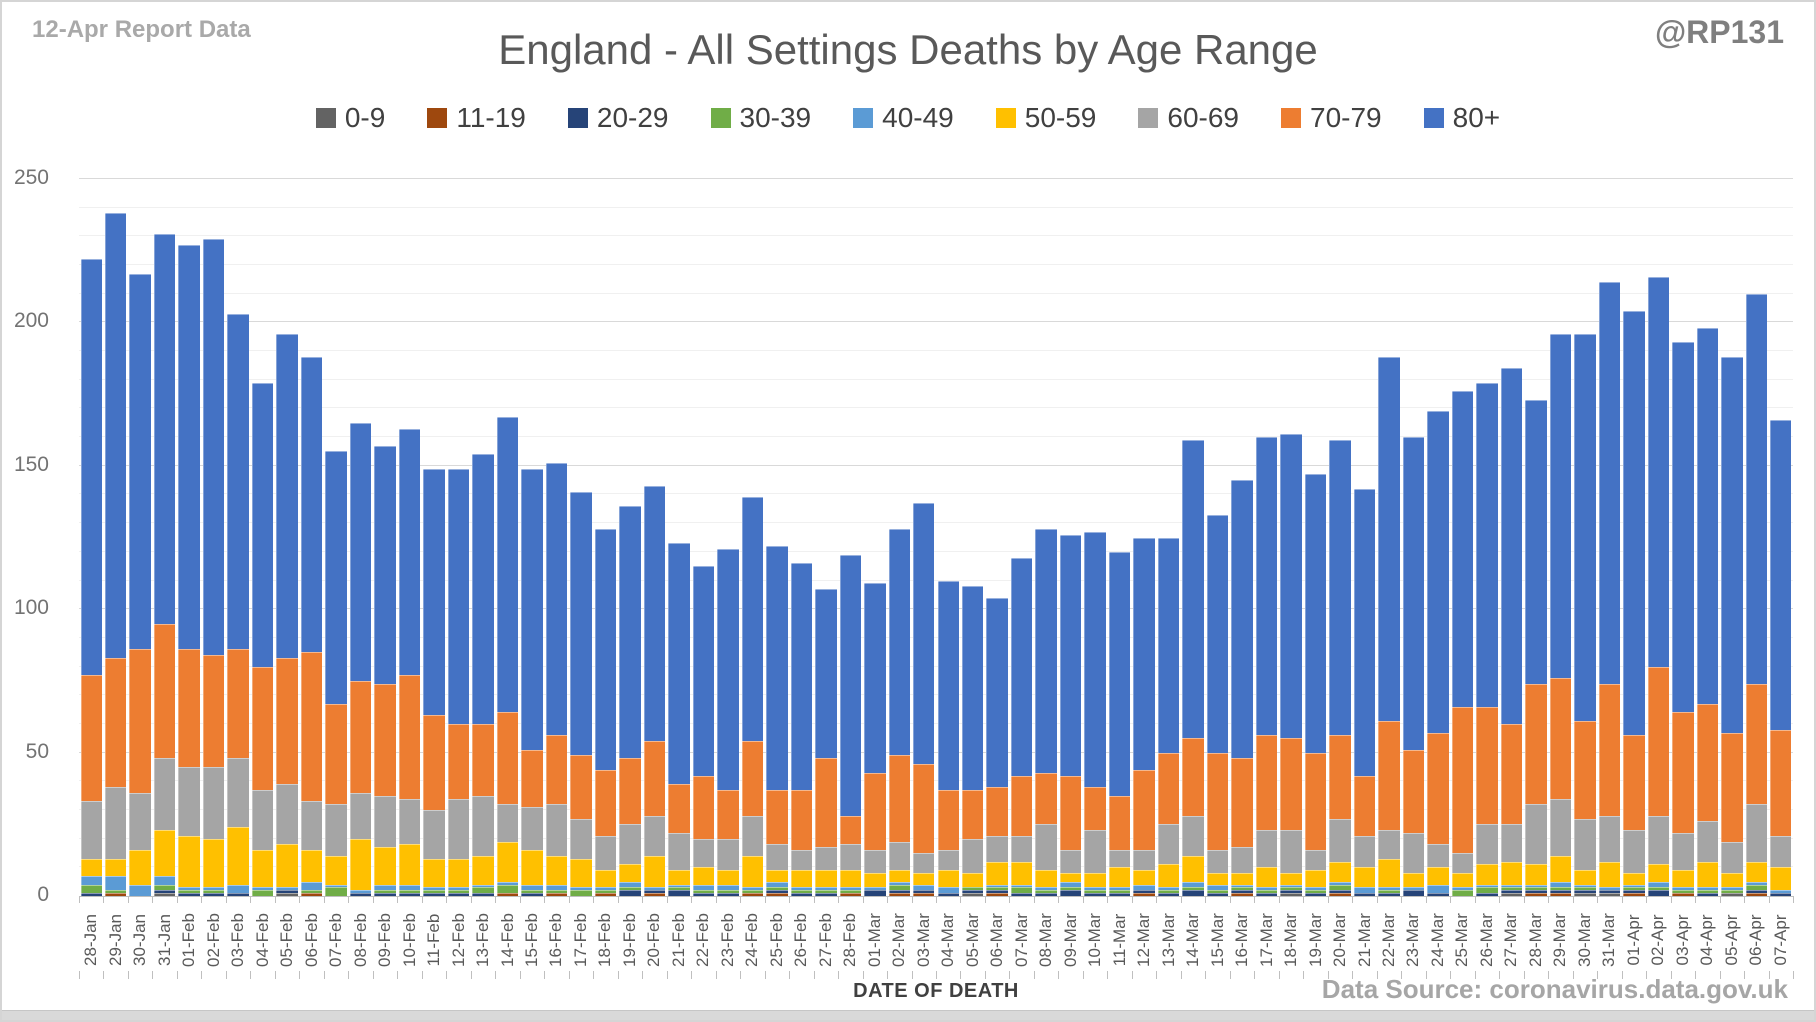 Image resolution: width=1816 pixels, height=1022 pixels. I want to click on bar-segment-20-29-21-Feb, so click(679, 893).